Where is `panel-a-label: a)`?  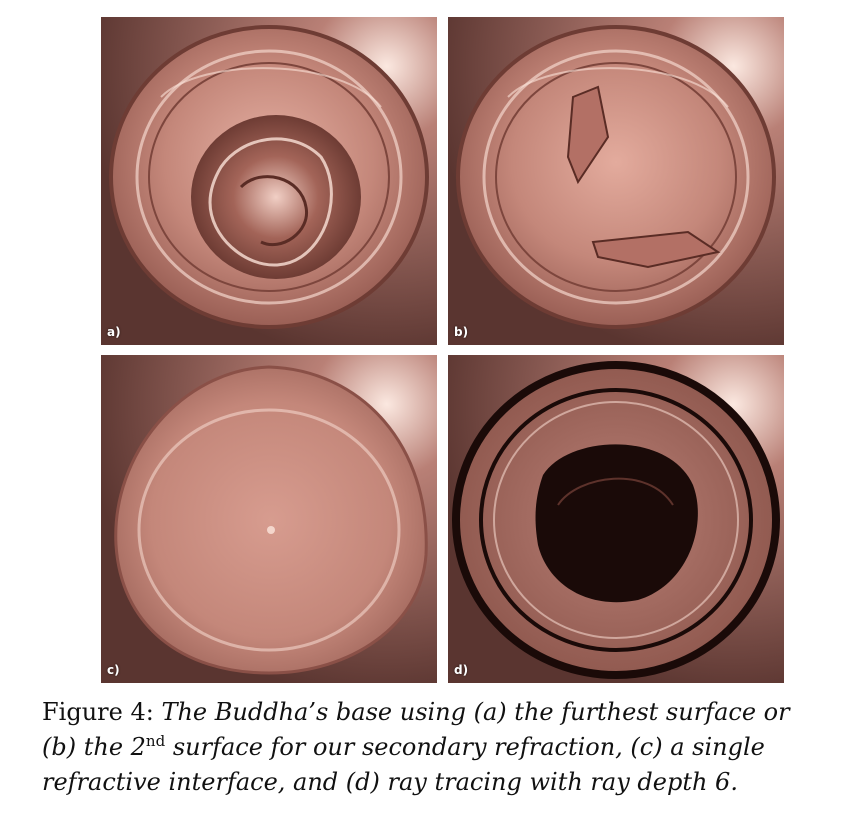
panel-a-label: a) is located at coordinates (114, 332).